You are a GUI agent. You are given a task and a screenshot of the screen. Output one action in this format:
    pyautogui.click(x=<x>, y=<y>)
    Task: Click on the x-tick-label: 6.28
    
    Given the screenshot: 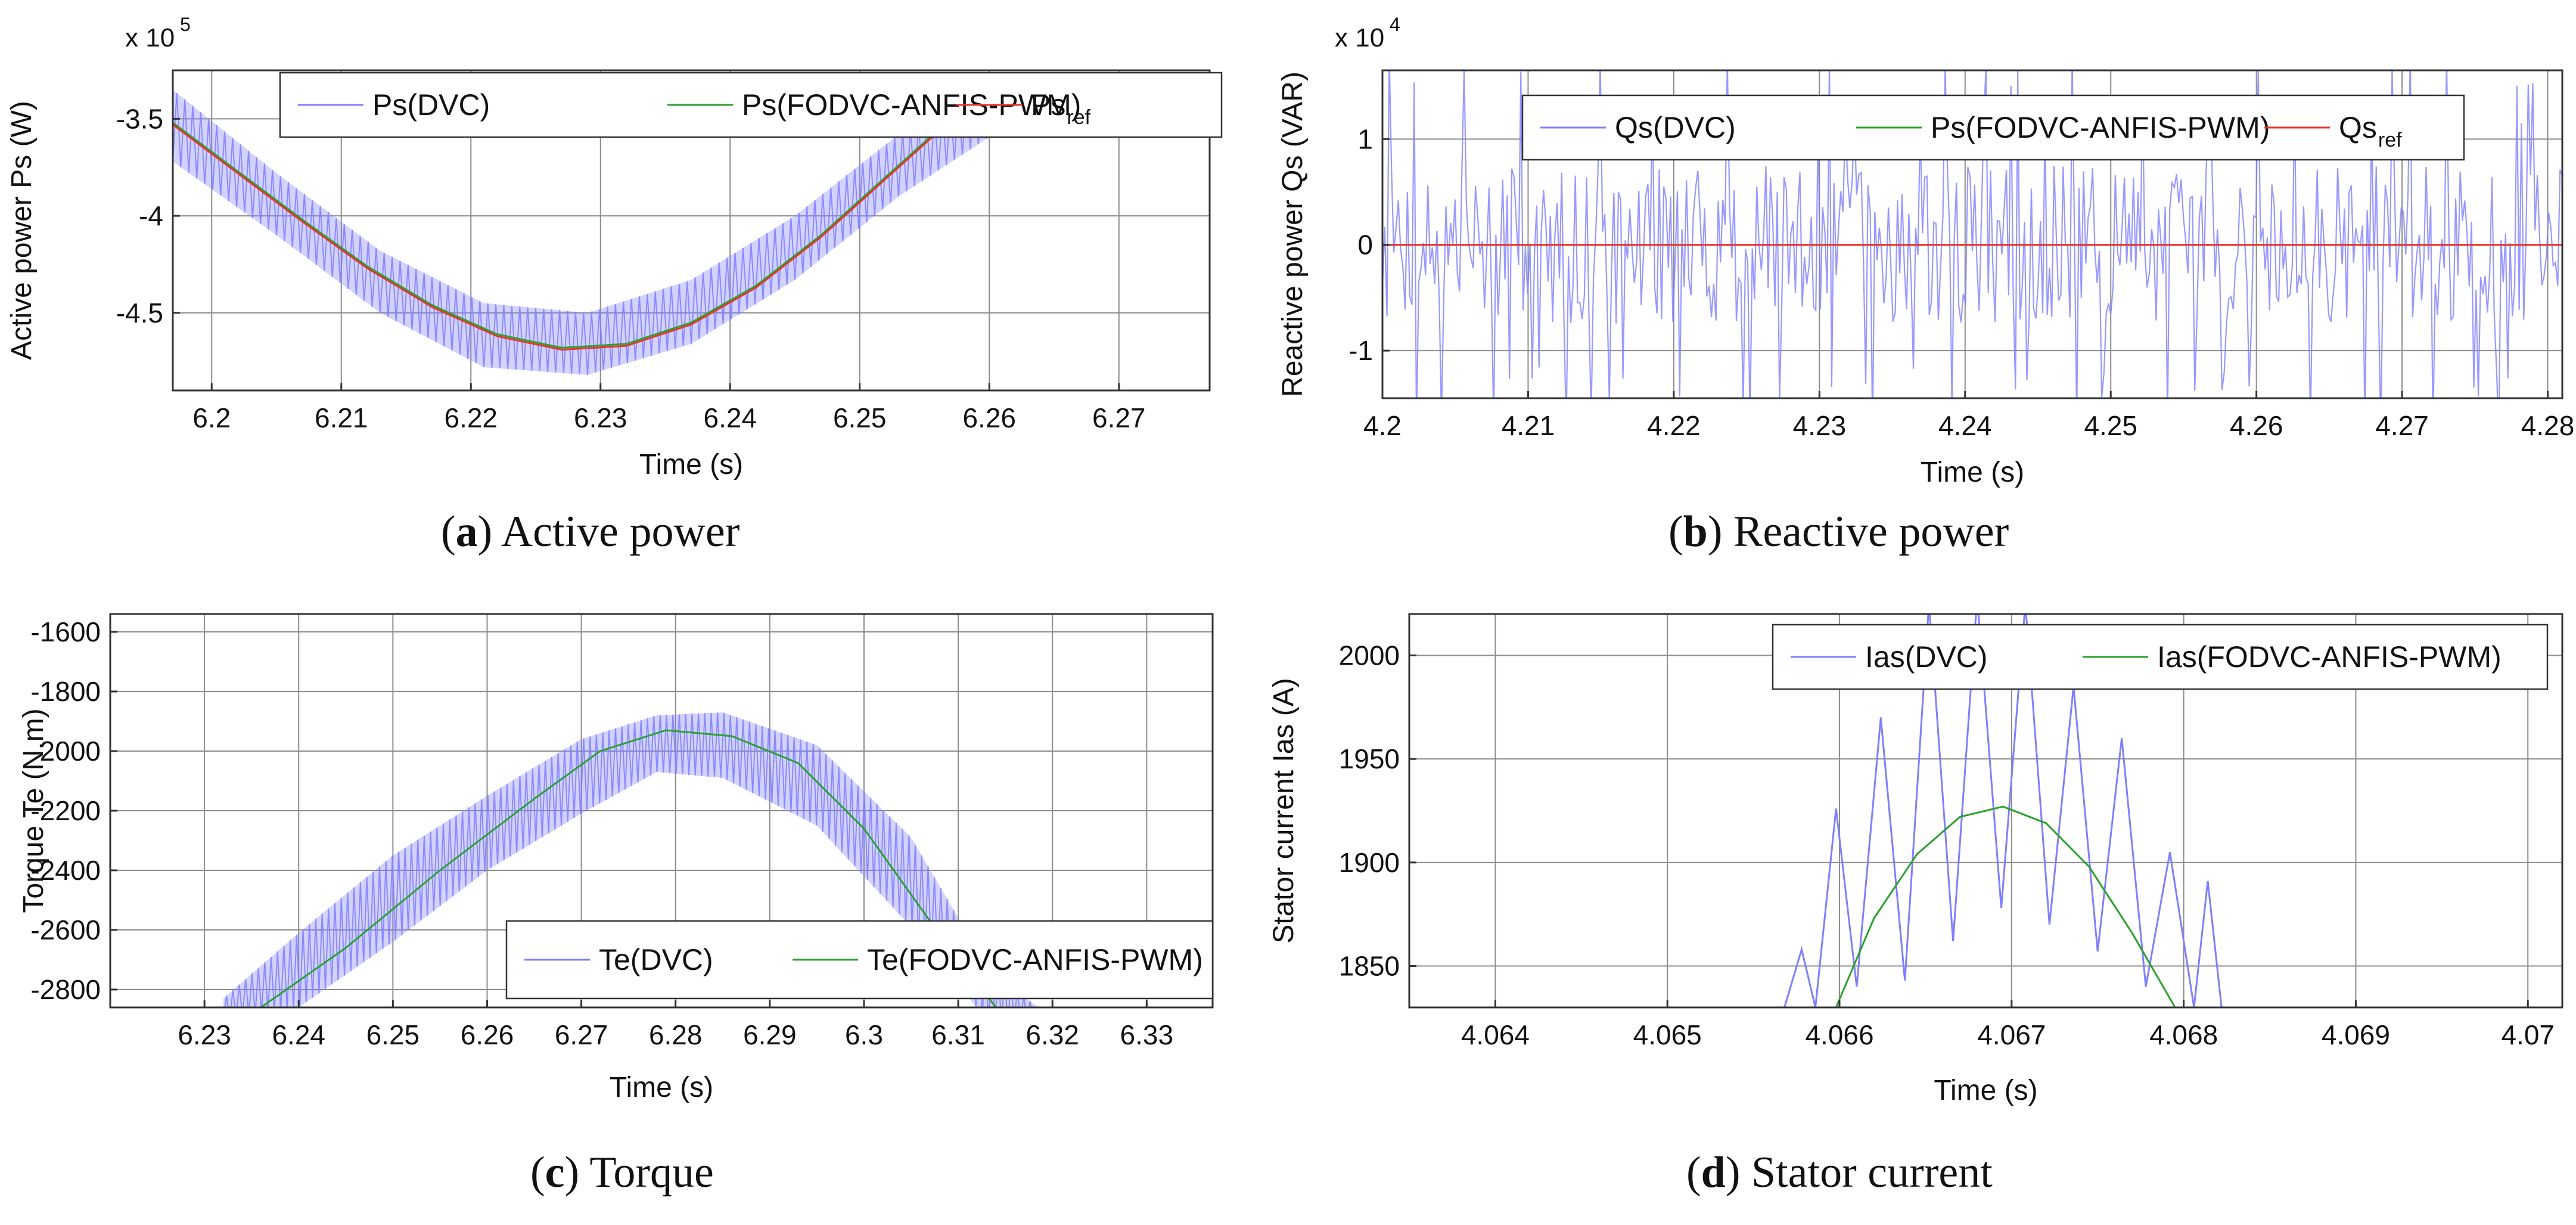 What is the action you would take?
    pyautogui.click(x=676, y=1034)
    